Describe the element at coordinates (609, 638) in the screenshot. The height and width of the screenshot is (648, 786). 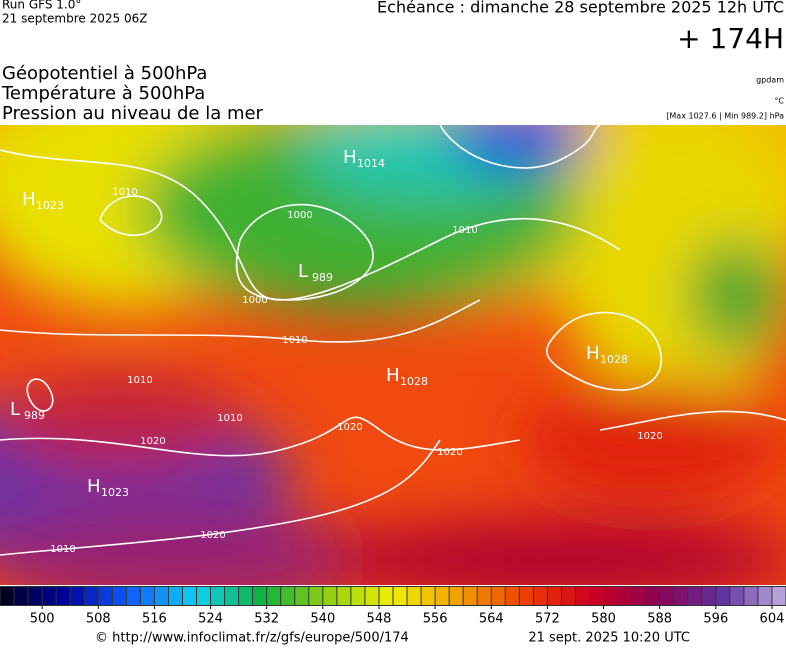
I see `generated: 21 sept. 2025 10:20 UTC` at that location.